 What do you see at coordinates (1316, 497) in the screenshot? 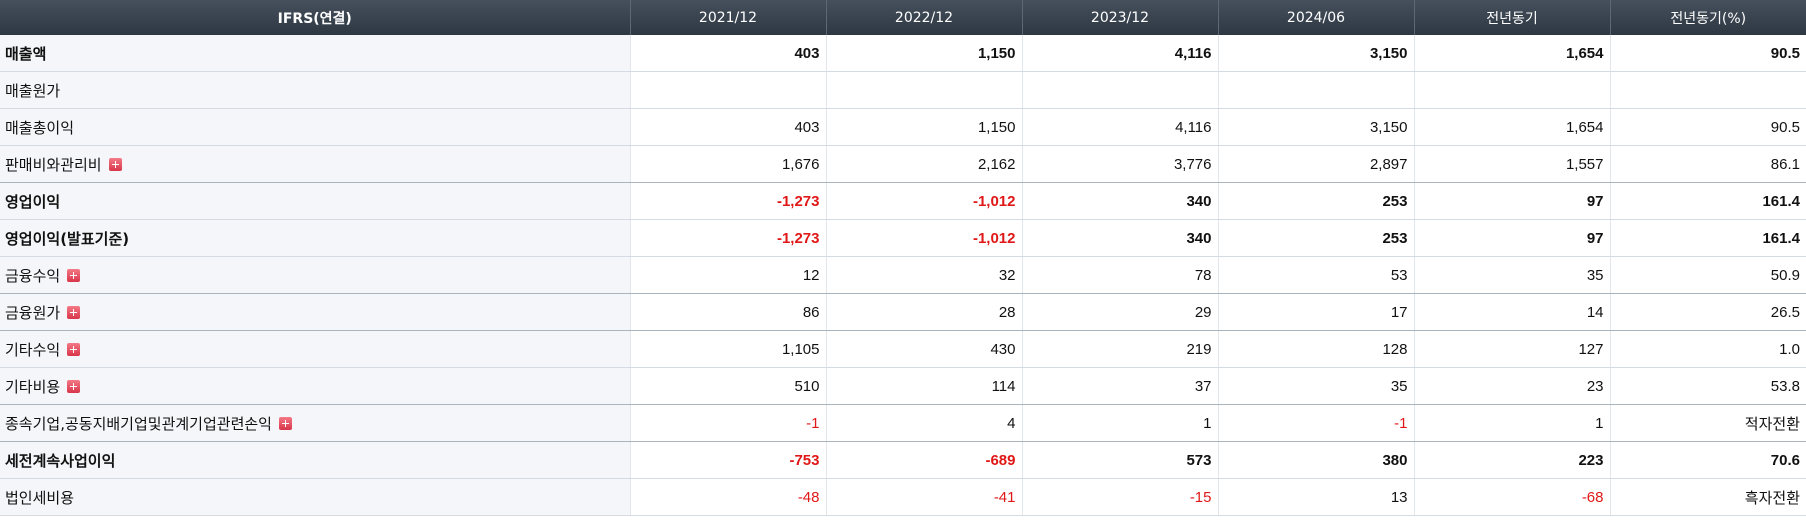
I see `value-cell: 13` at bounding box center [1316, 497].